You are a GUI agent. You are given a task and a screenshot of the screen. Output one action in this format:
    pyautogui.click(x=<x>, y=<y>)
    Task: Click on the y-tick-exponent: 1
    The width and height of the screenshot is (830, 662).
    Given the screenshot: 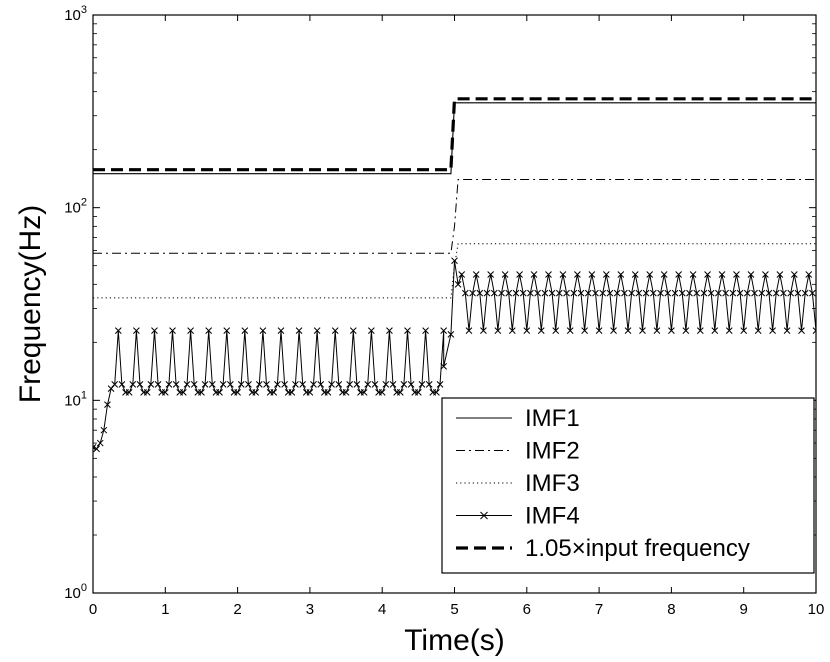 What is the action you would take?
    pyautogui.click(x=84, y=395)
    